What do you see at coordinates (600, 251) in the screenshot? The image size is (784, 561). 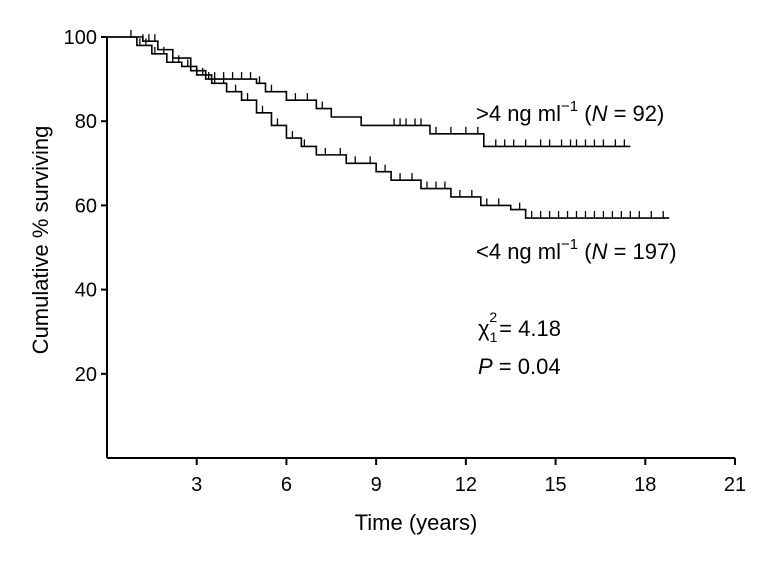 I see `series-label-low-n: N` at bounding box center [600, 251].